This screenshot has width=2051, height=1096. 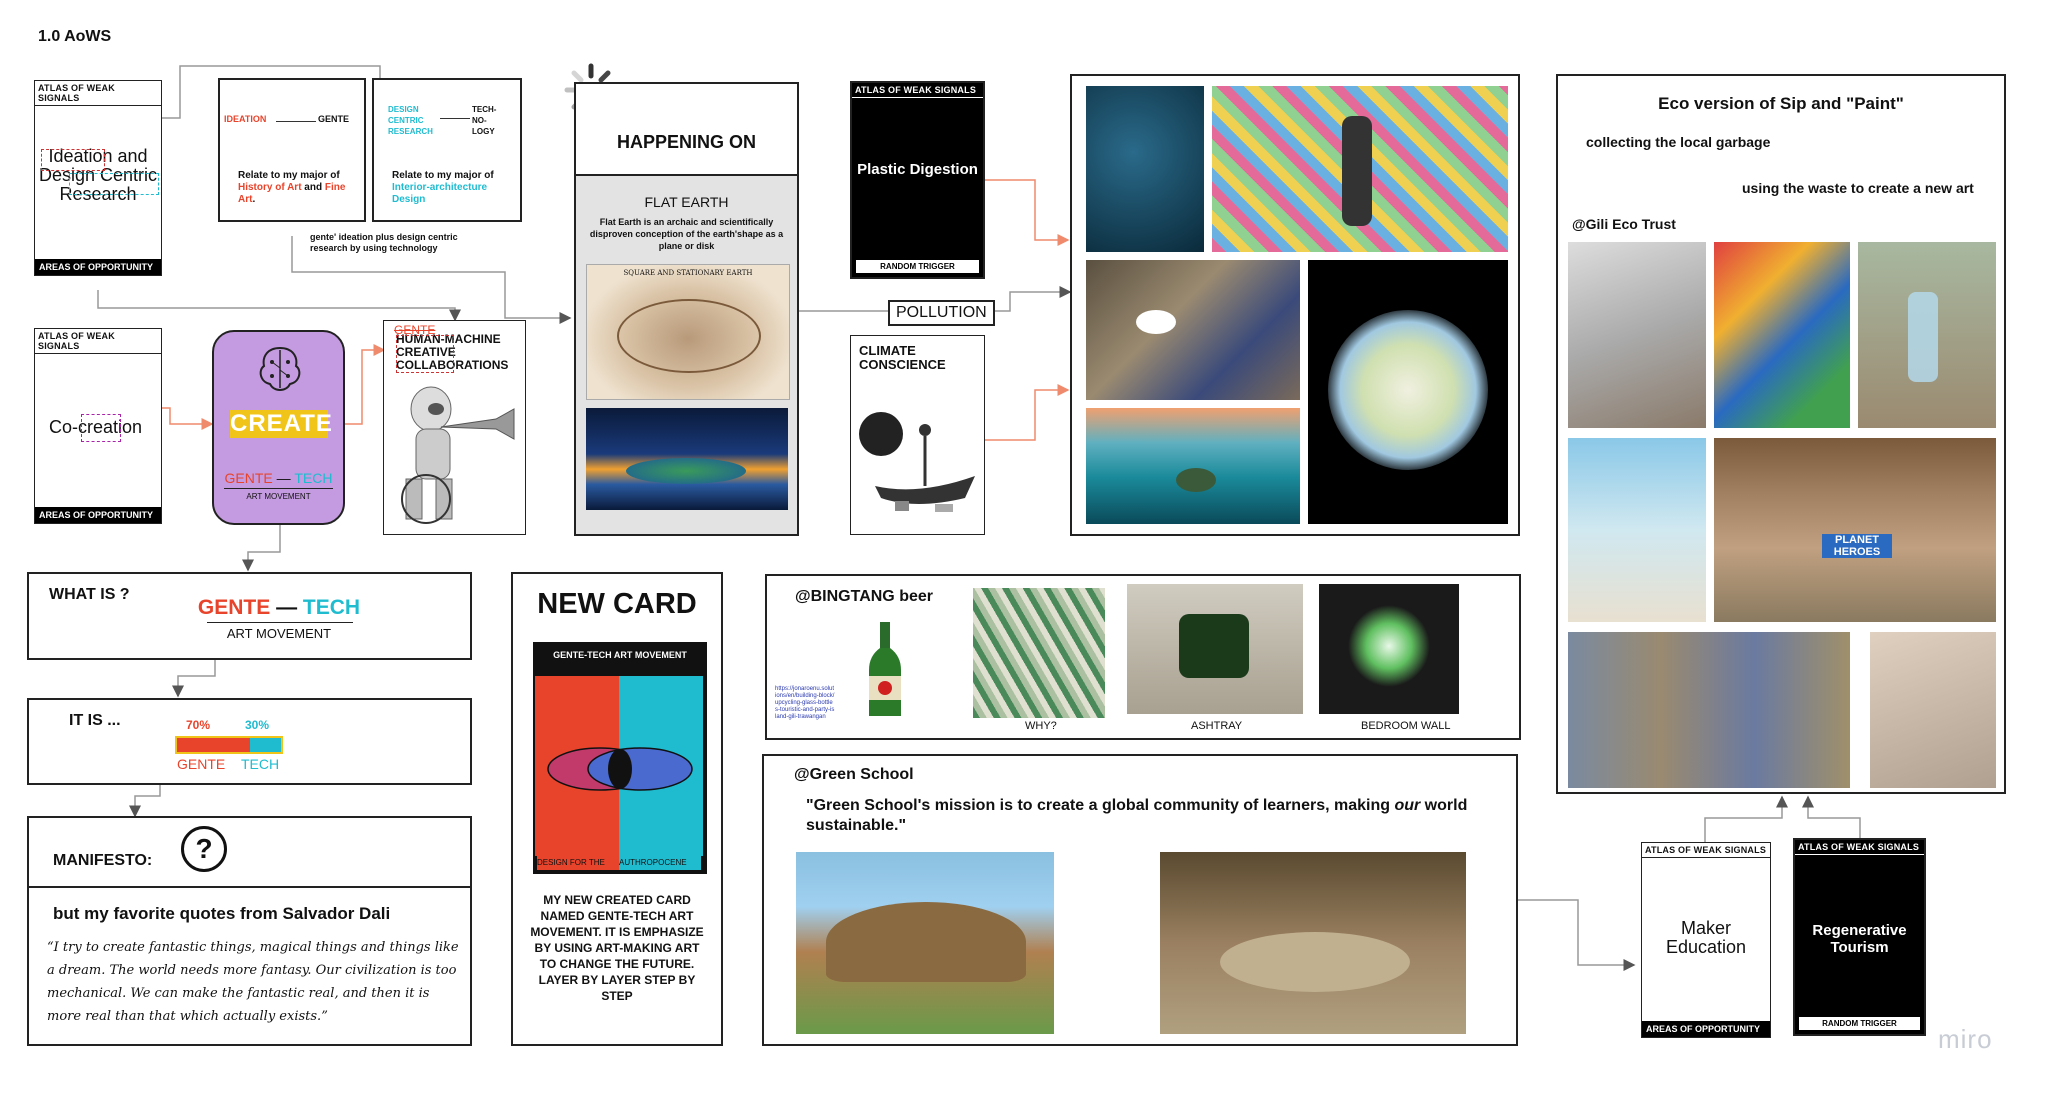 I want to click on card-climate-conscience: CLIMATE CONSCIENCE, so click(x=917, y=435).